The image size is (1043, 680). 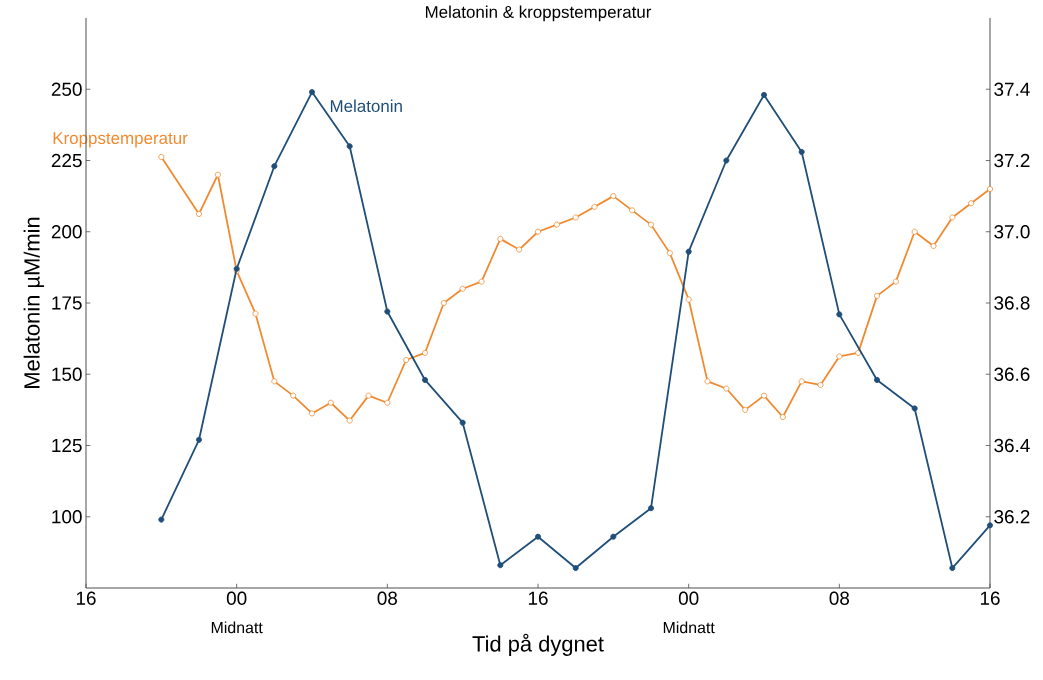 I want to click on chart-title: Melatonin & kroppstemperatur, so click(x=538, y=13).